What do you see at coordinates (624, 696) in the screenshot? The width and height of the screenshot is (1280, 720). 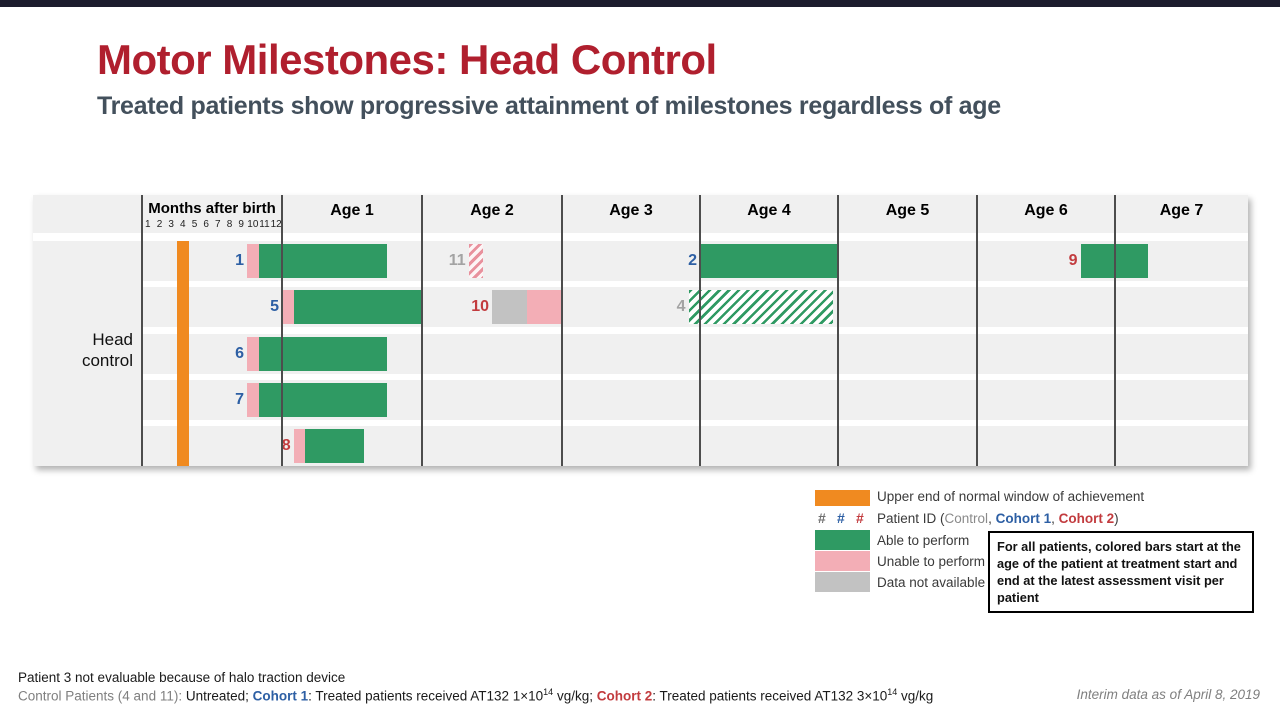 I see `footnote-cohort2-label: Cohort 2` at bounding box center [624, 696].